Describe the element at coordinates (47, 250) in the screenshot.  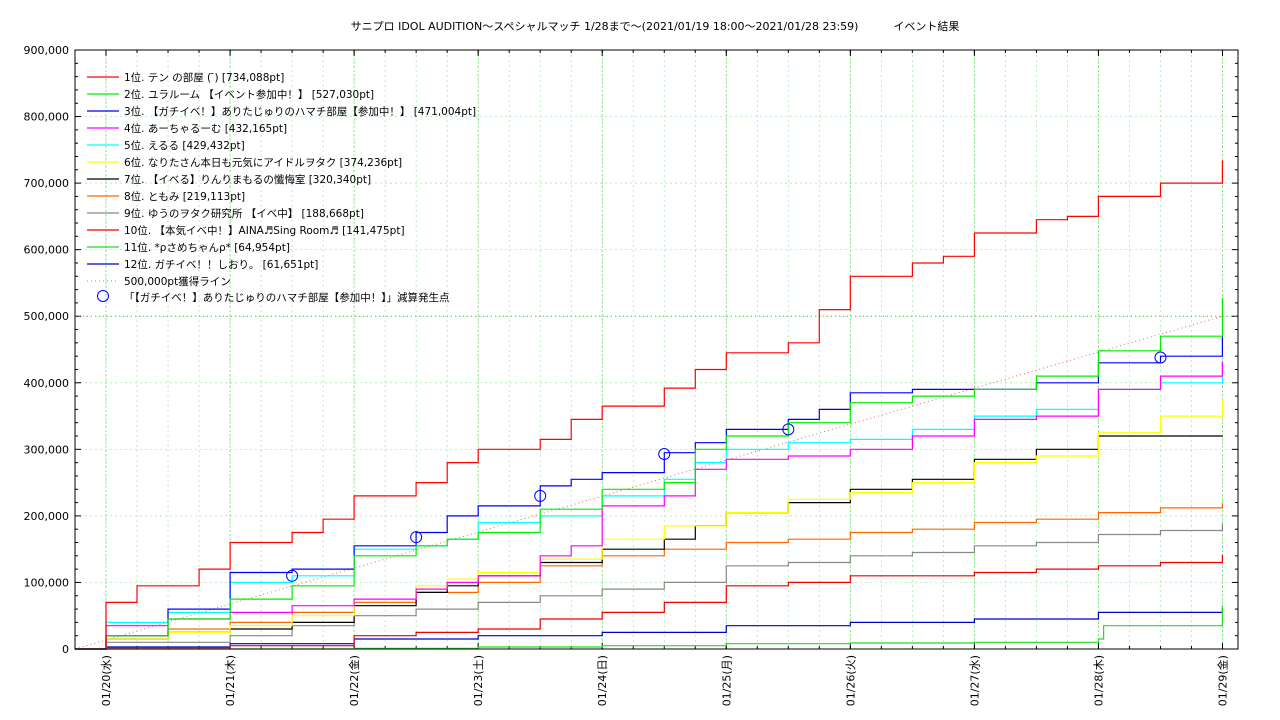
I see `y-tick-label: 600,000` at that location.